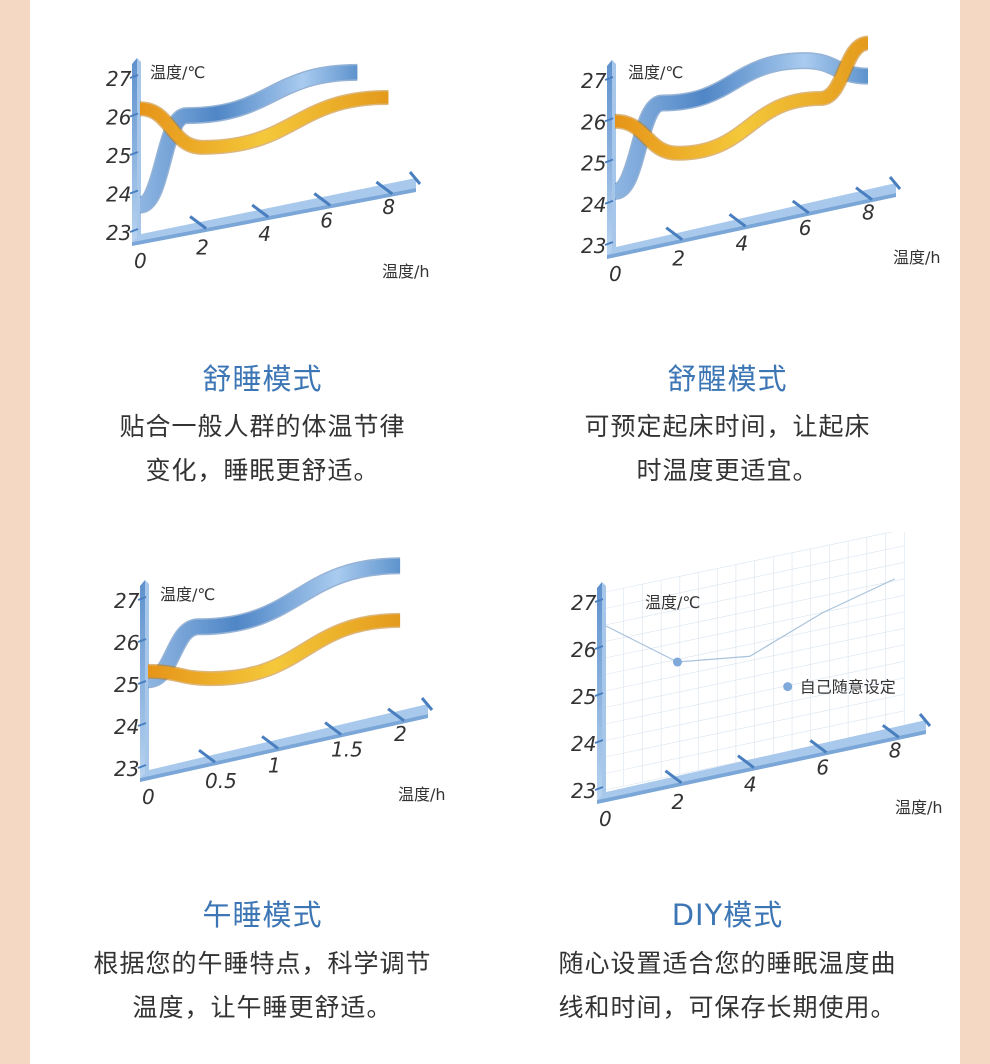 The width and height of the screenshot is (990, 1064). What do you see at coordinates (727, 915) in the screenshot?
I see `mode-title: DIY模式` at bounding box center [727, 915].